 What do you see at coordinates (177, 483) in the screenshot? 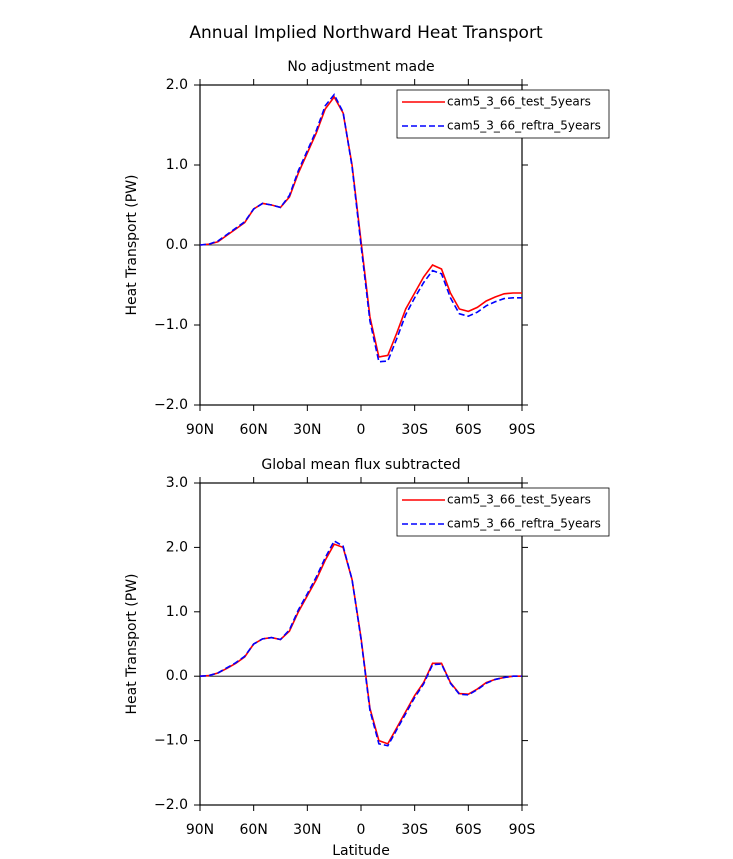
I see `y-tick-label: 3.0` at bounding box center [177, 483].